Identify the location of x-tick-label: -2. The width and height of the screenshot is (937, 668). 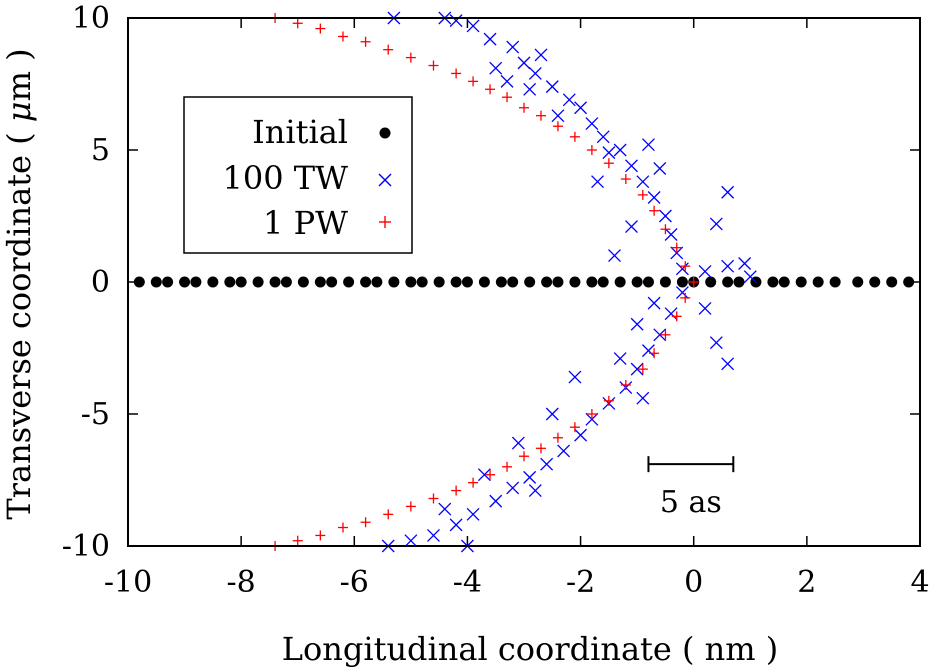
(580, 582).